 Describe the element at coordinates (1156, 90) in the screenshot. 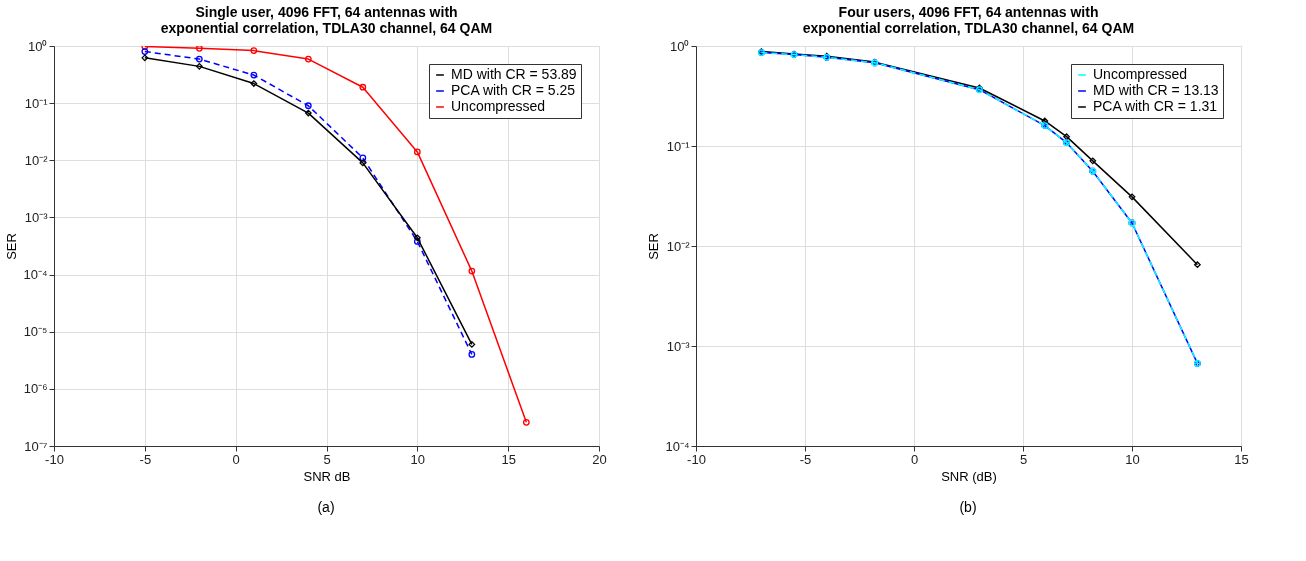

I see `legend-label: MD with CR = 13.13` at that location.